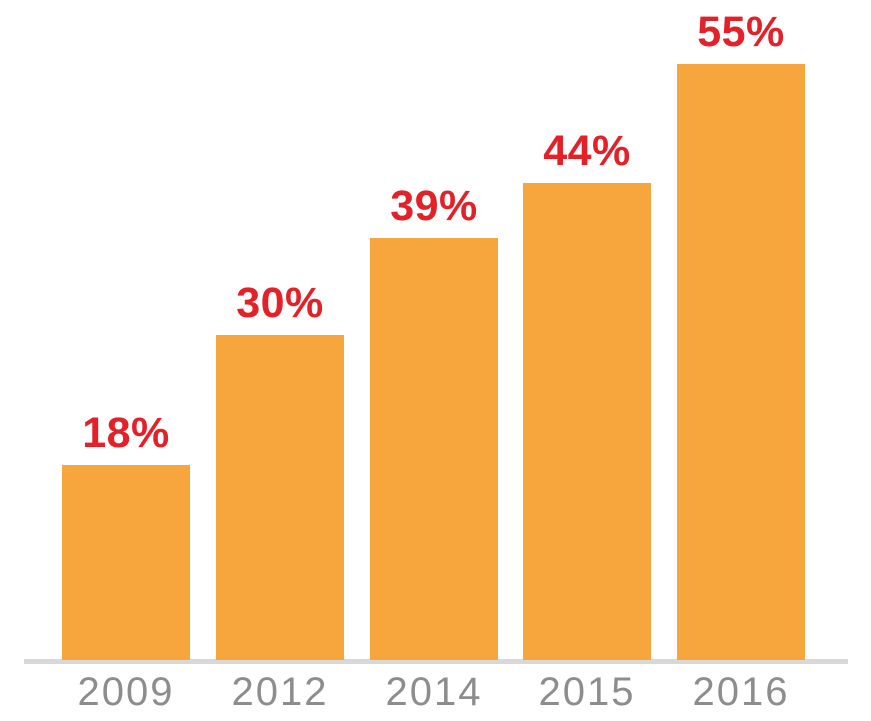 This screenshot has width=871, height=721. What do you see at coordinates (587, 151) in the screenshot?
I see `bar-value-label: 44%` at bounding box center [587, 151].